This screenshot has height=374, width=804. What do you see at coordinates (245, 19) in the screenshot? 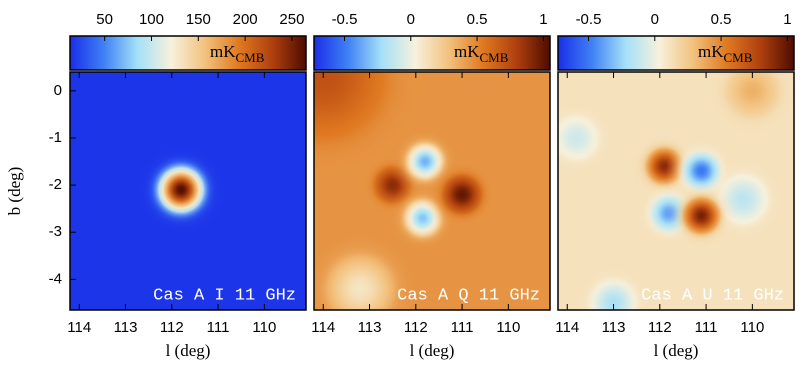
I see `colorbar-tick-label: 200` at bounding box center [245, 19].